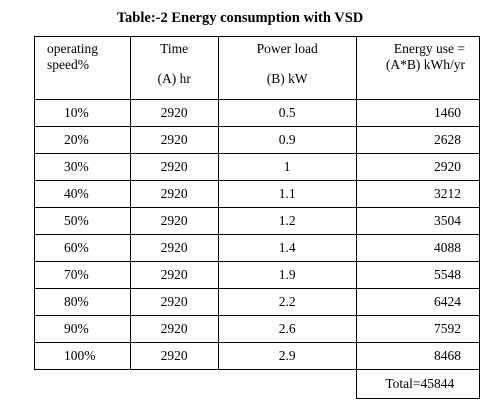 Image resolution: width=480 pixels, height=410 pixels. Describe the element at coordinates (174, 48) in the screenshot. I see `header-time-line1: Time` at that location.